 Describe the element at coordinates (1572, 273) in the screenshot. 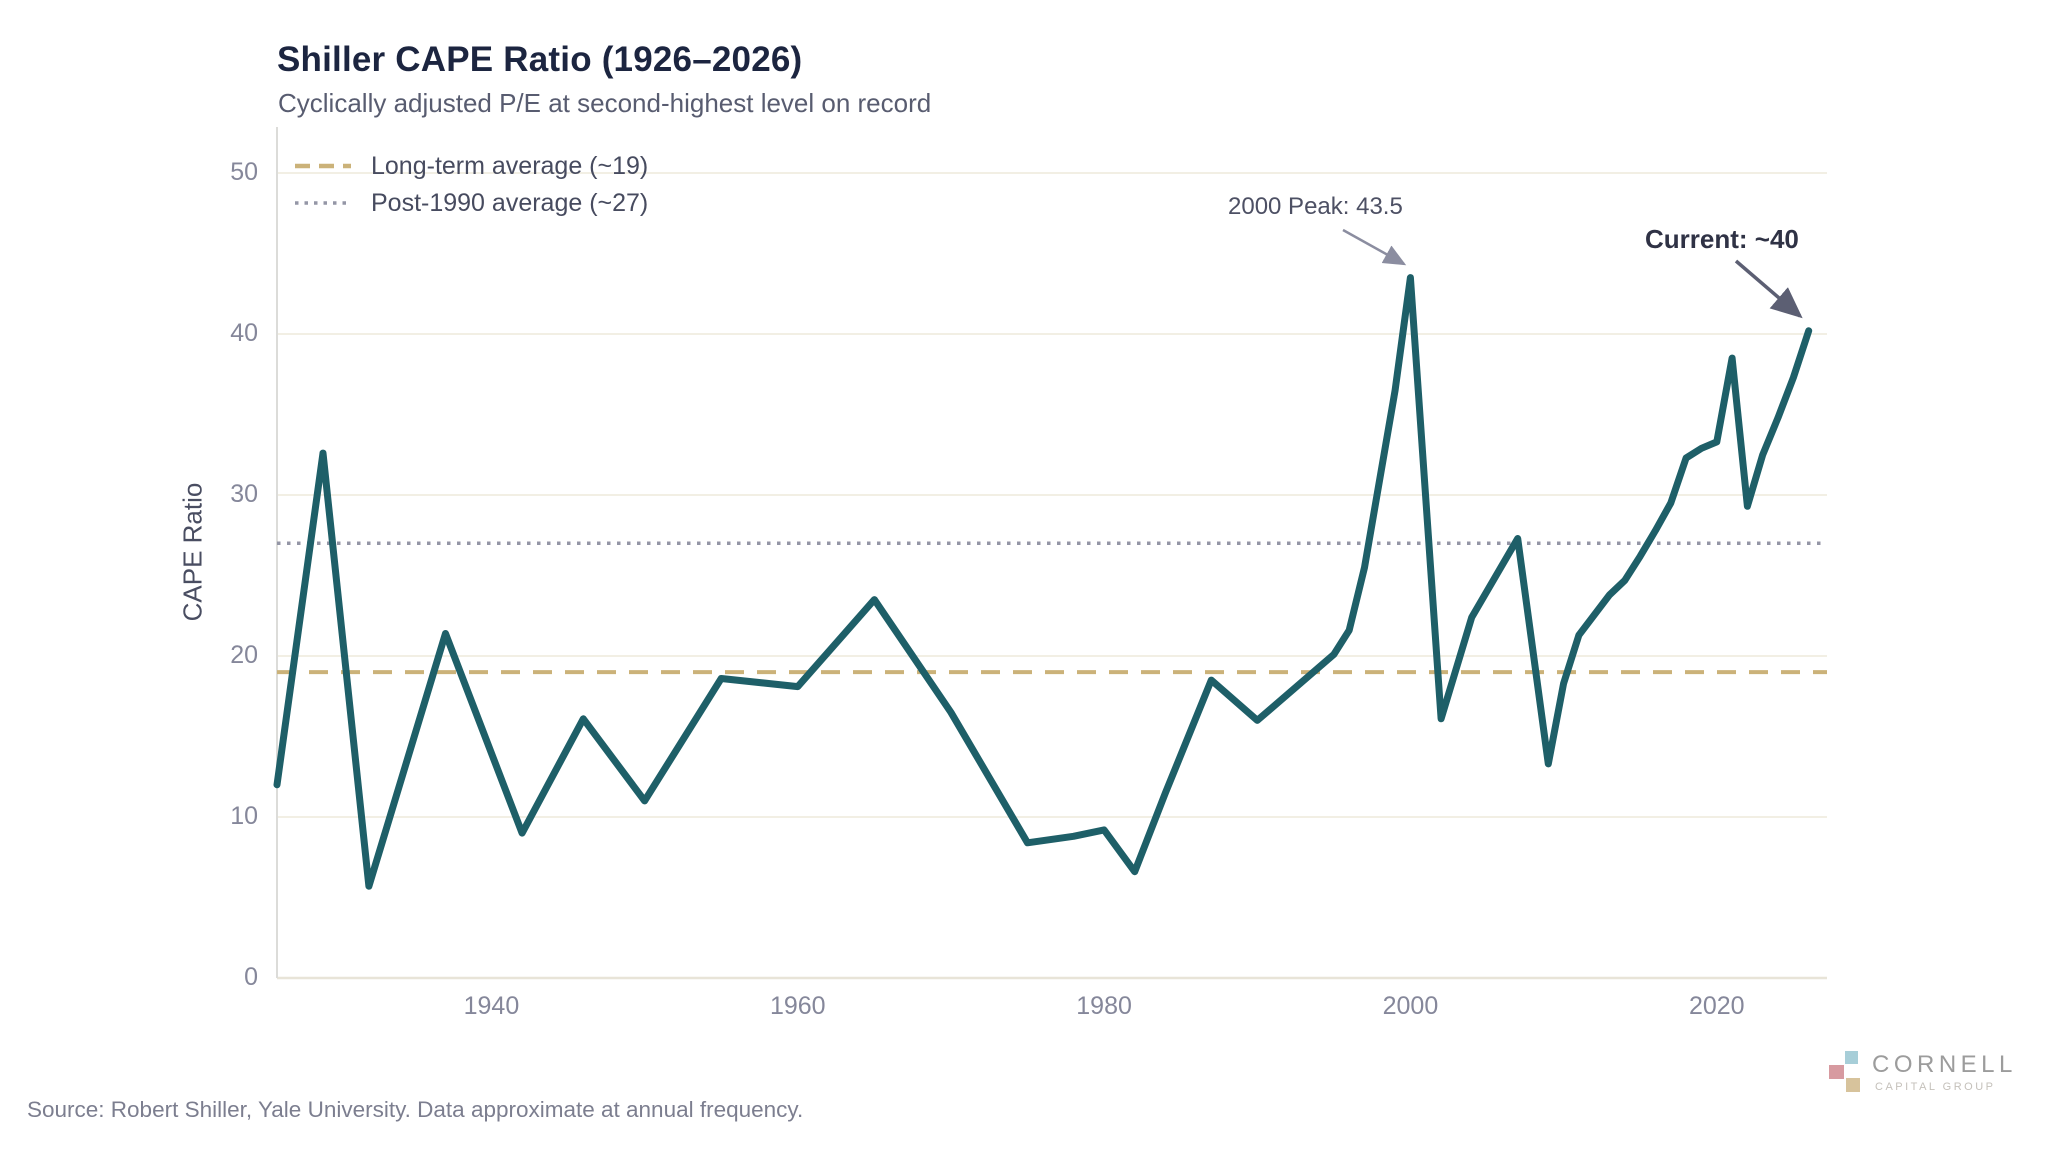

I see `annotation-arrows` at that location.